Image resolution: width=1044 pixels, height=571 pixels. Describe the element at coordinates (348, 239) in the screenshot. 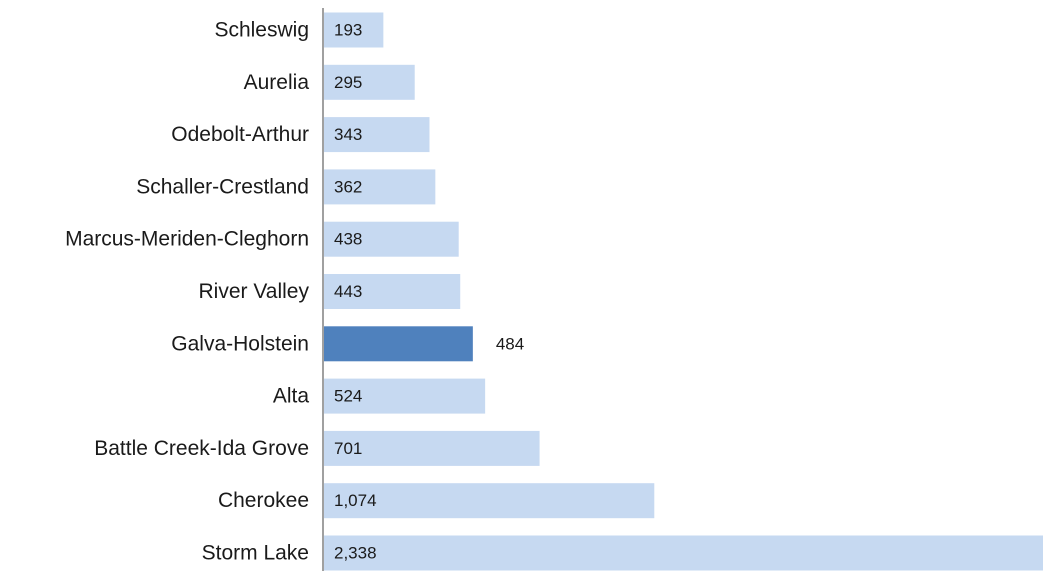

I see `value-label-marcus-meriden-cleghorn: 438` at that location.